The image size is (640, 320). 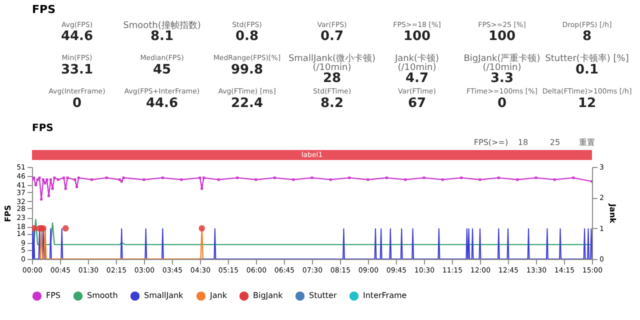 I want to click on data-label: 8.1, so click(x=162, y=36).